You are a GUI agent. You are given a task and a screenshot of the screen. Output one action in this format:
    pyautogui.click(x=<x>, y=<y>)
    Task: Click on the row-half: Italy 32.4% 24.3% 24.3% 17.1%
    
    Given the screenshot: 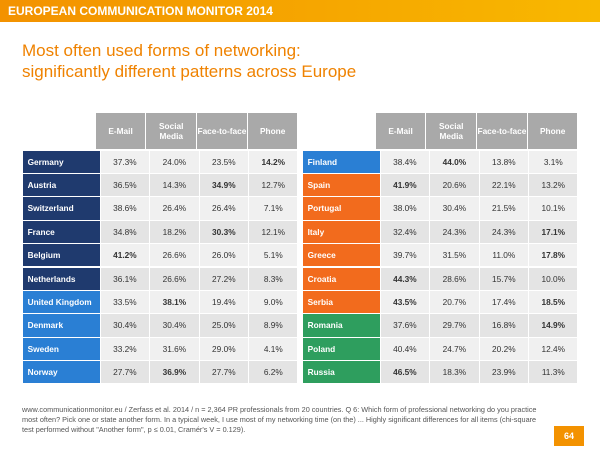 What is the action you would take?
    pyautogui.click(x=440, y=231)
    